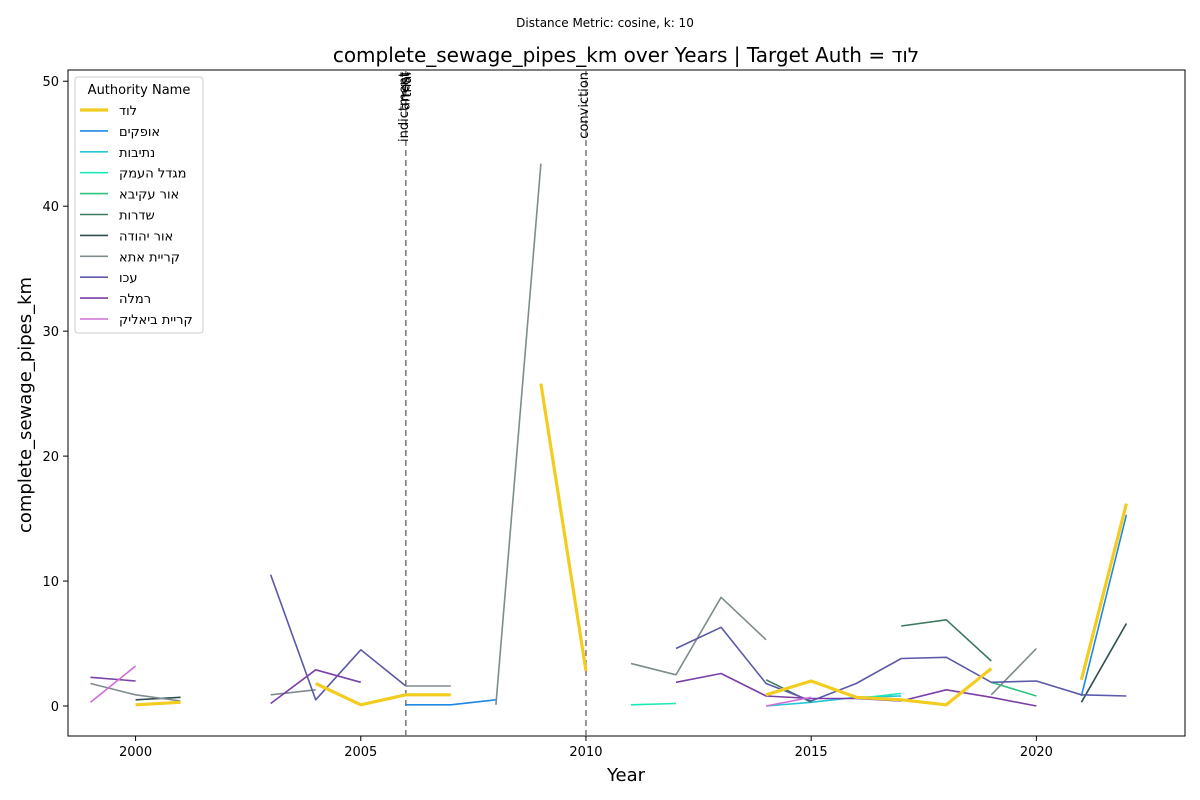 This screenshot has width=1200, height=800. I want to click on x-axis: 2000 2005 2010 2015 2020, so click(586, 748).